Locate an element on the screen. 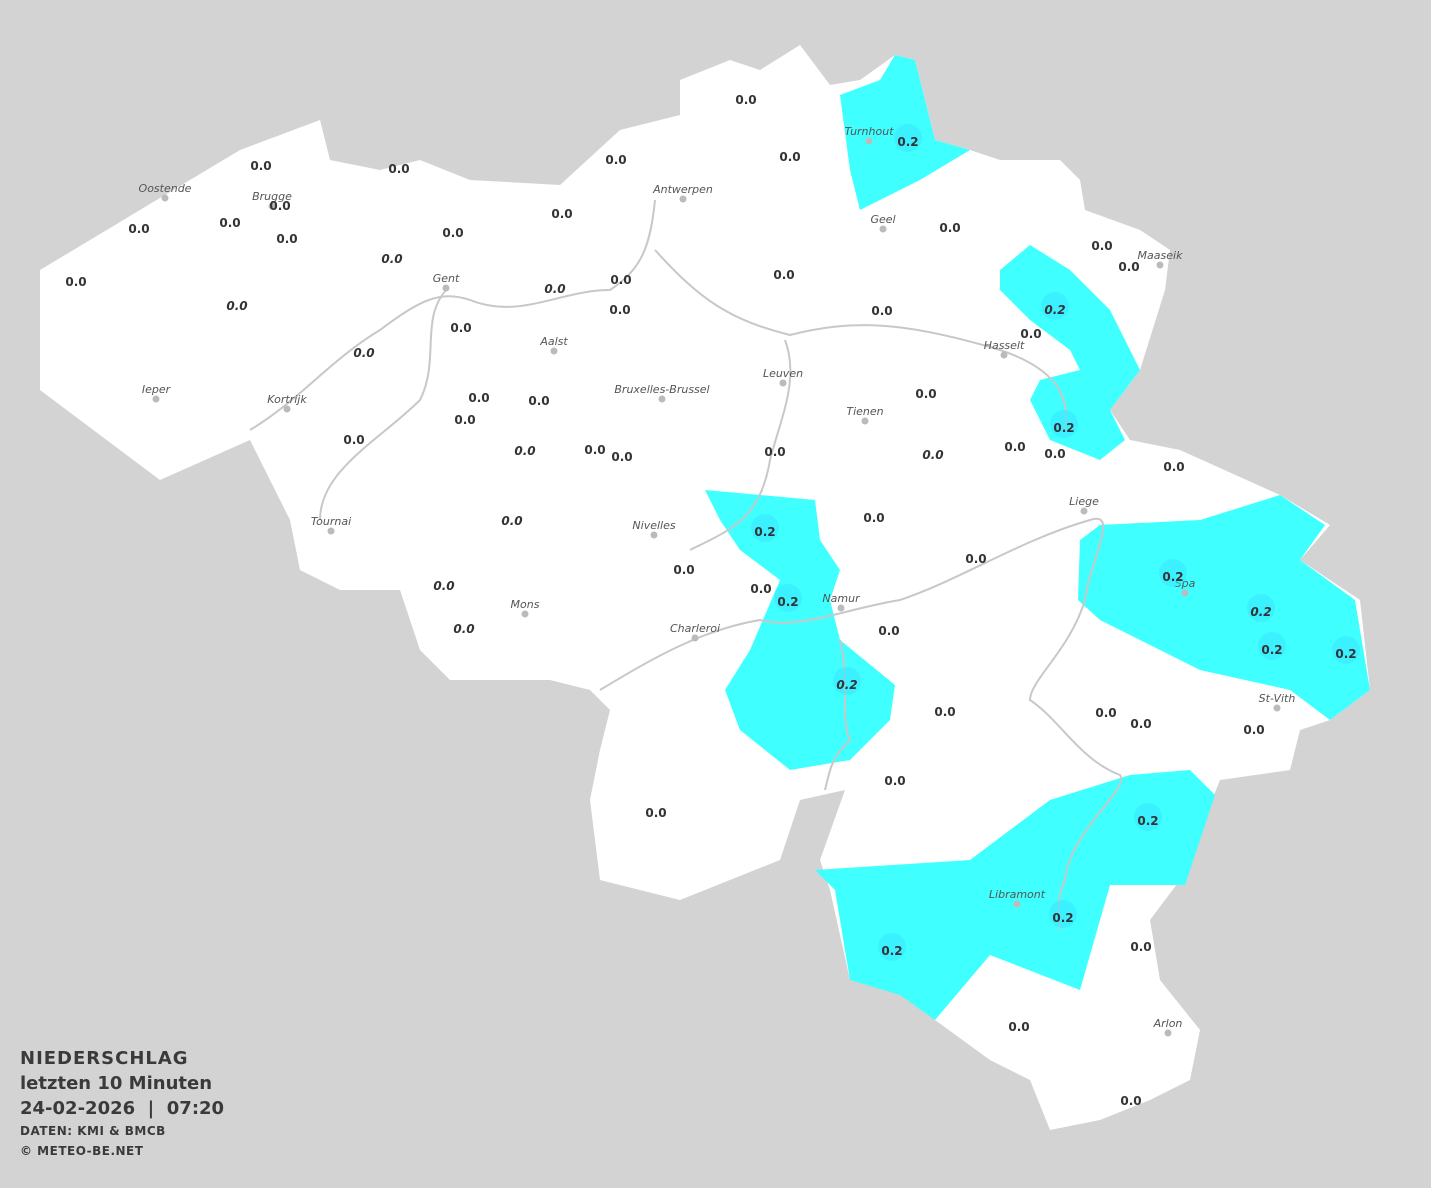  city-label: Libramont is located at coordinates (1017, 894).